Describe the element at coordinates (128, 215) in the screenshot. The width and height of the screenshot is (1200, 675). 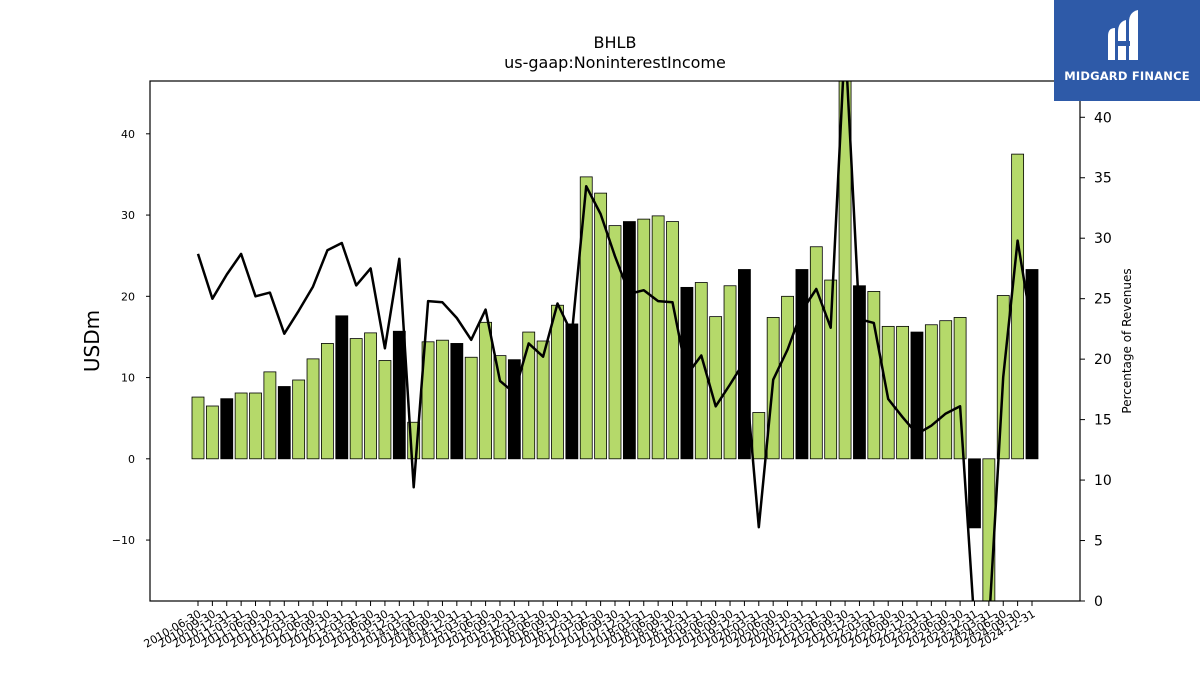
I see `y-tick-label: 30` at that location.